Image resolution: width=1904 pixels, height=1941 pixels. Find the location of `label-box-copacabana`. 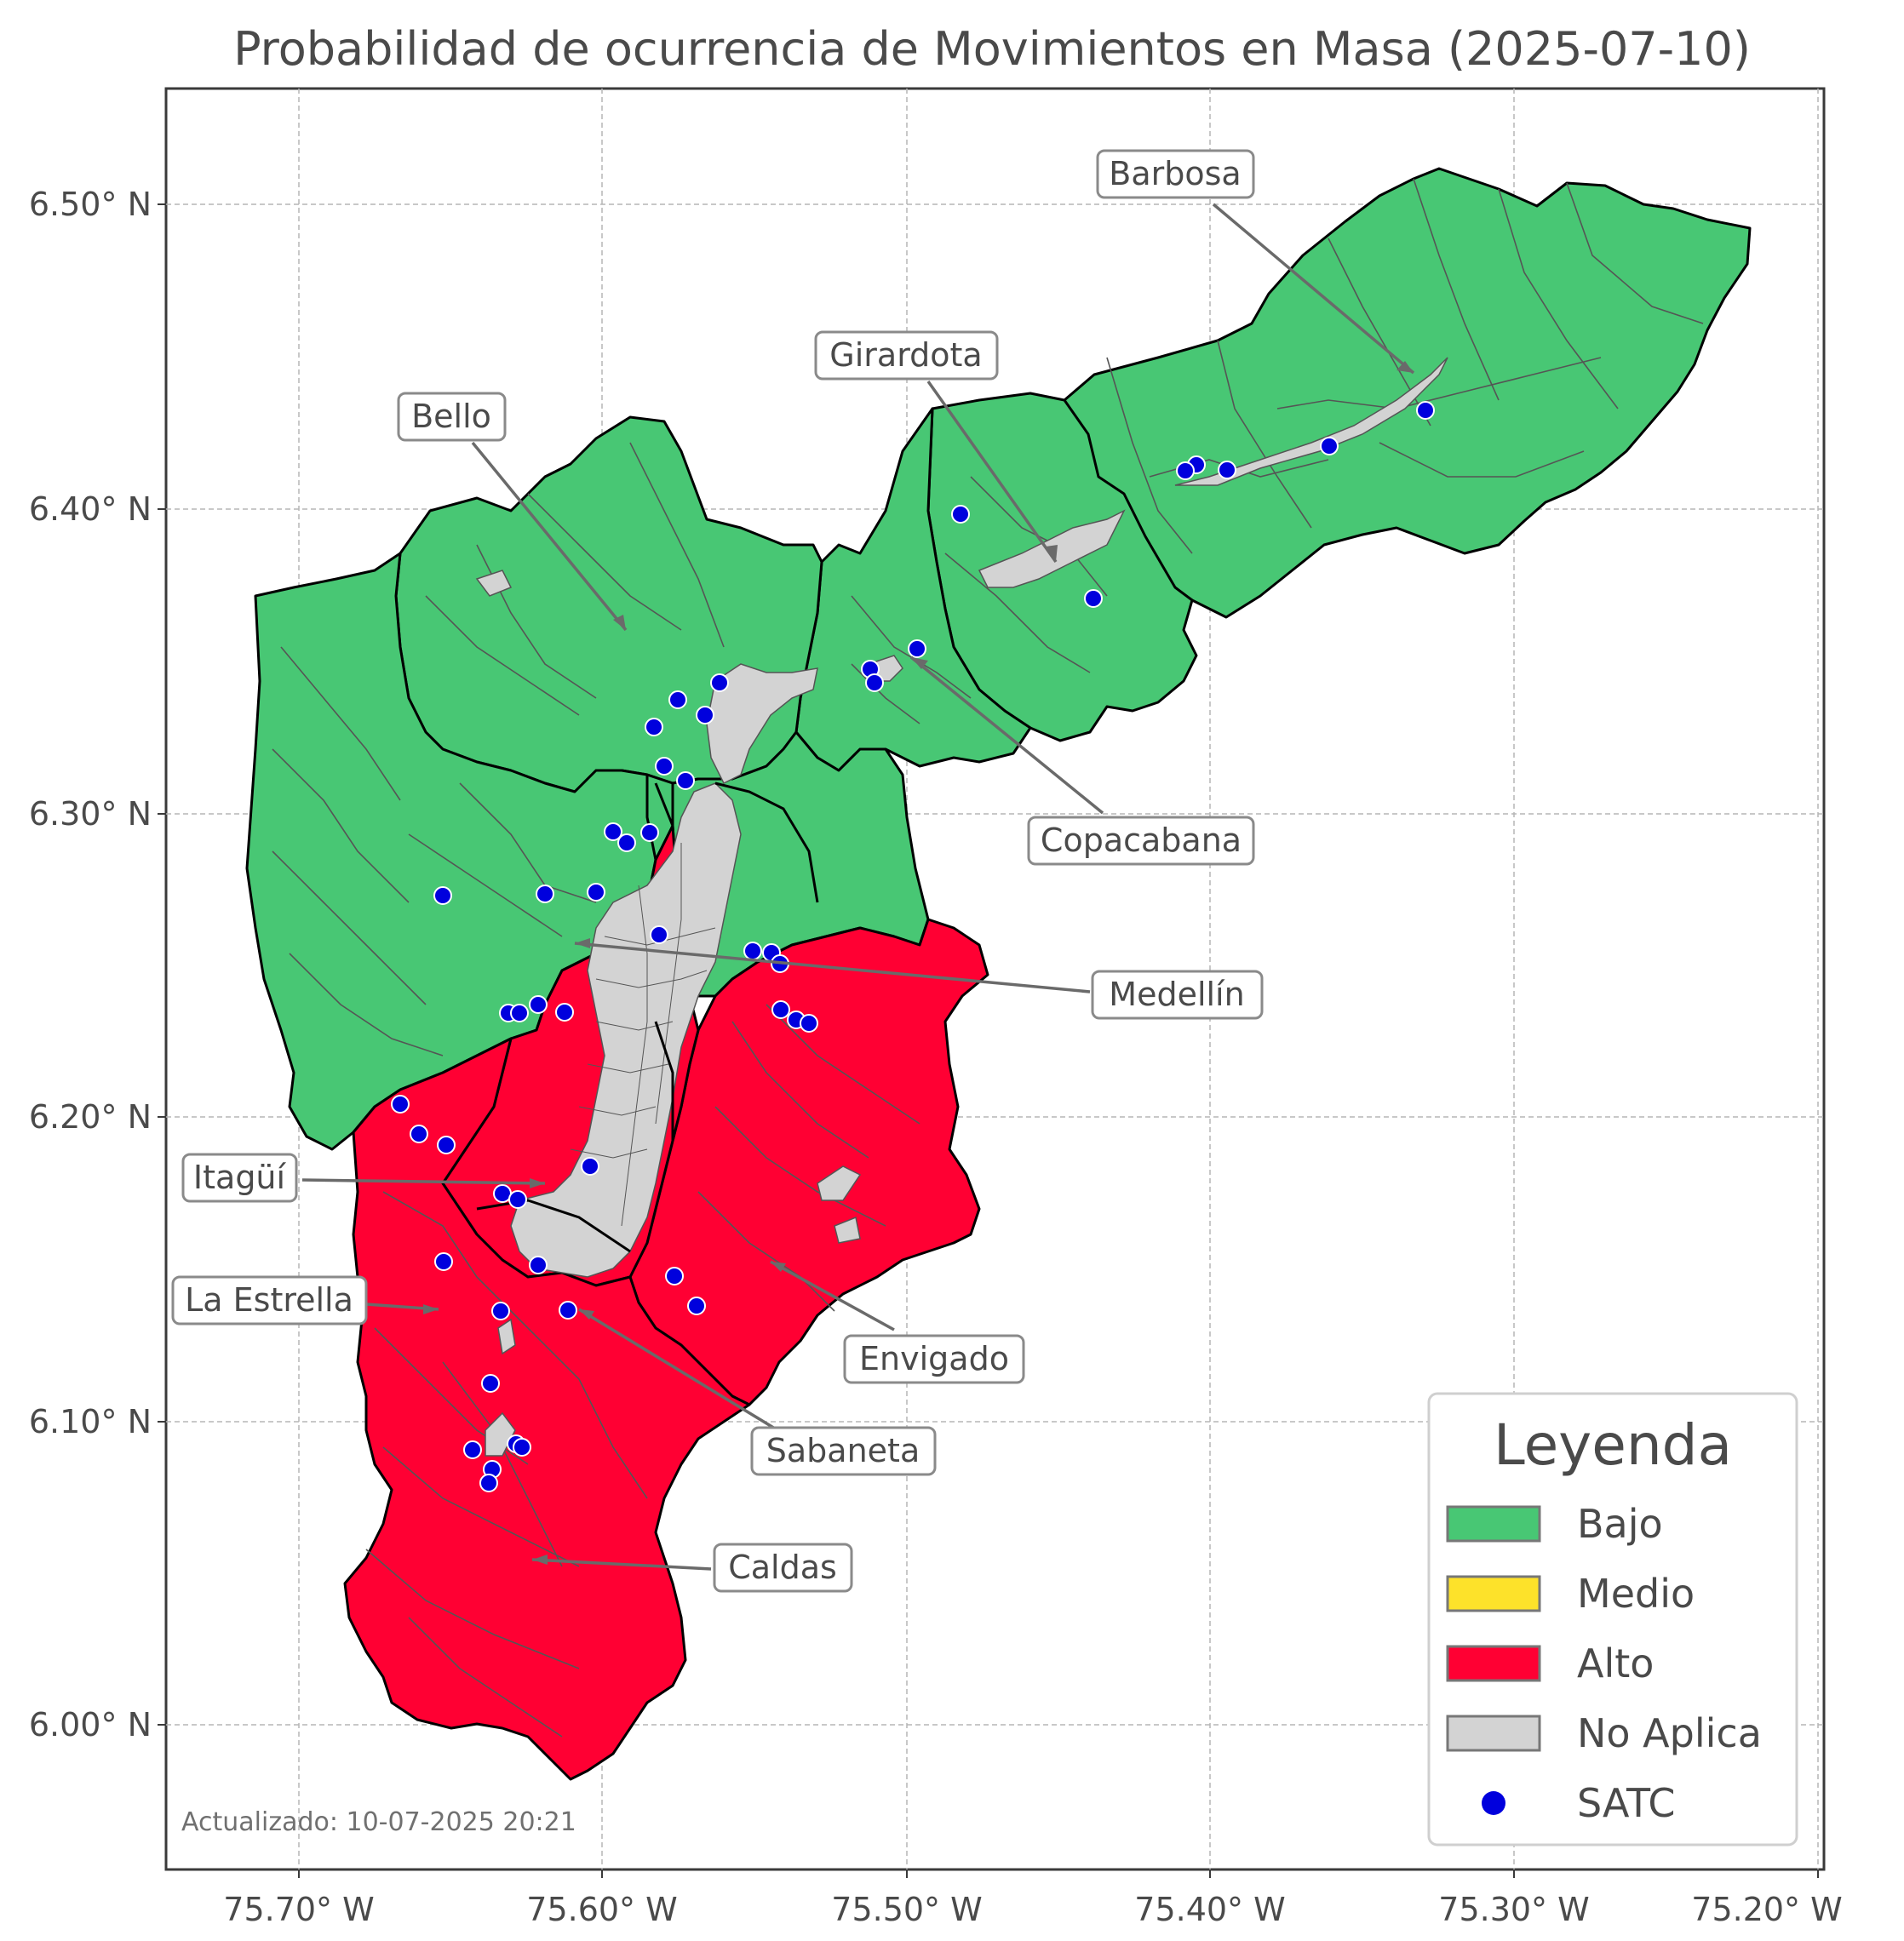

label-box-copacabana is located at coordinates (1141, 841).